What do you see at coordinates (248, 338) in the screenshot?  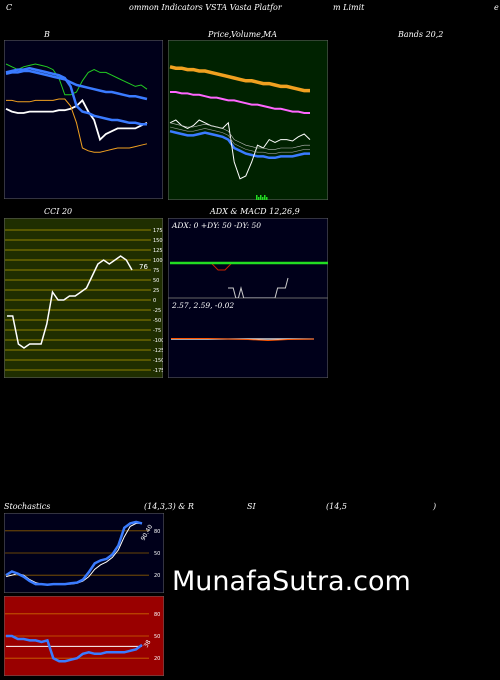 I see `macd-chart: 2.57, 2.59, -0.02` at bounding box center [248, 338].